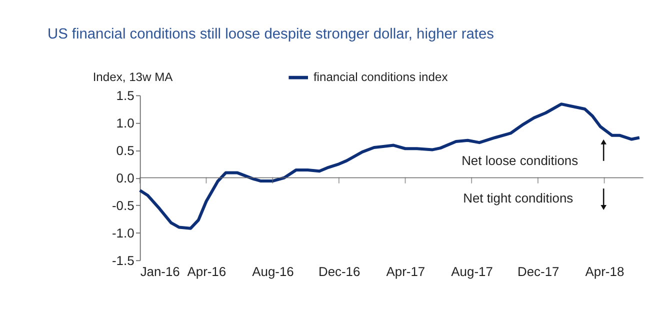 This screenshot has width=658, height=329. What do you see at coordinates (472, 272) in the screenshot?
I see `x-tick-label: Aug-17` at bounding box center [472, 272].